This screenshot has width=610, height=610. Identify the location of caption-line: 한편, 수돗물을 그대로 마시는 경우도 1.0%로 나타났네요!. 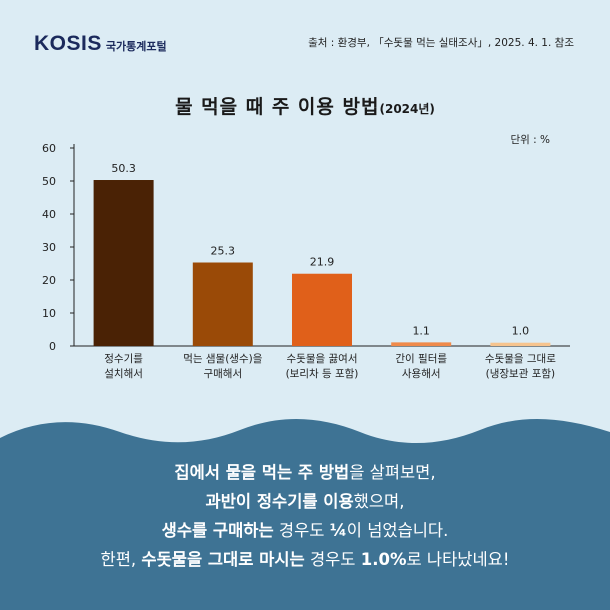
(305, 559).